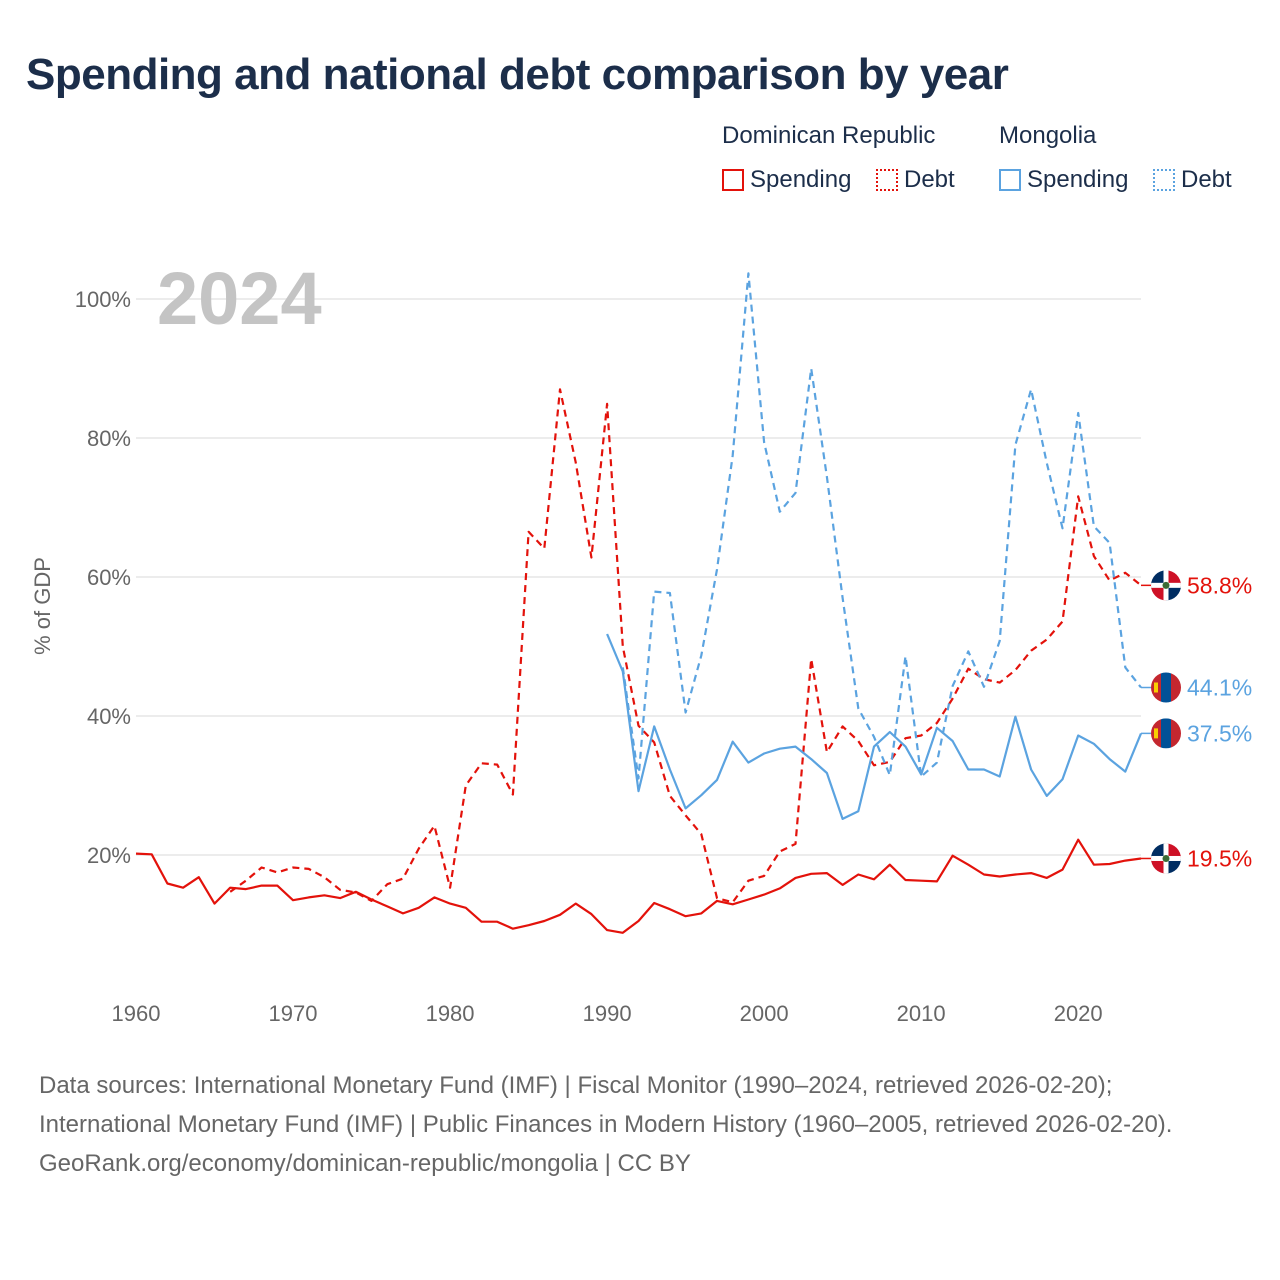  Describe the element at coordinates (874, 727) in the screenshot. I see `series-line-mongolia-spending` at that location.